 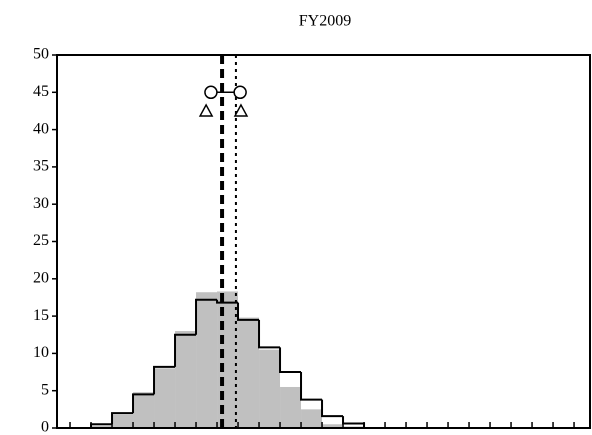 I want to click on y-tick-label: 35, so click(x=41, y=166).